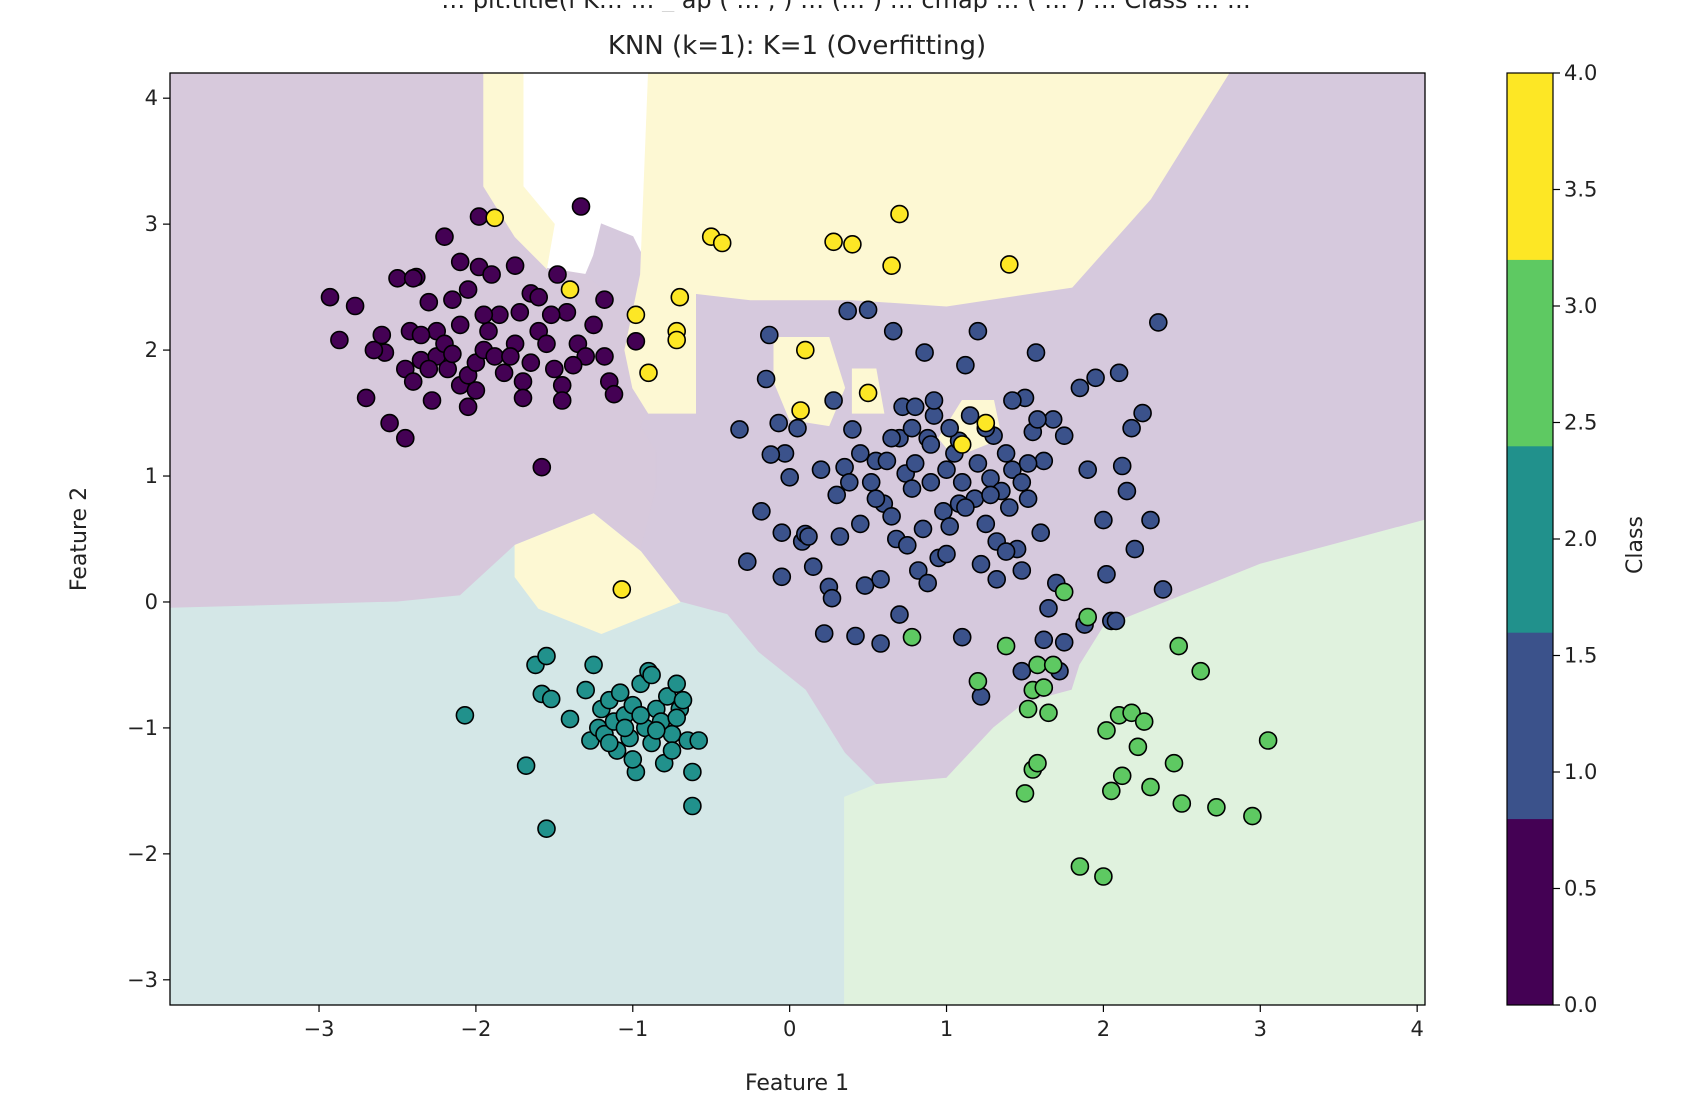  I want to click on x-tick-label: −2, so click(475, 1029).